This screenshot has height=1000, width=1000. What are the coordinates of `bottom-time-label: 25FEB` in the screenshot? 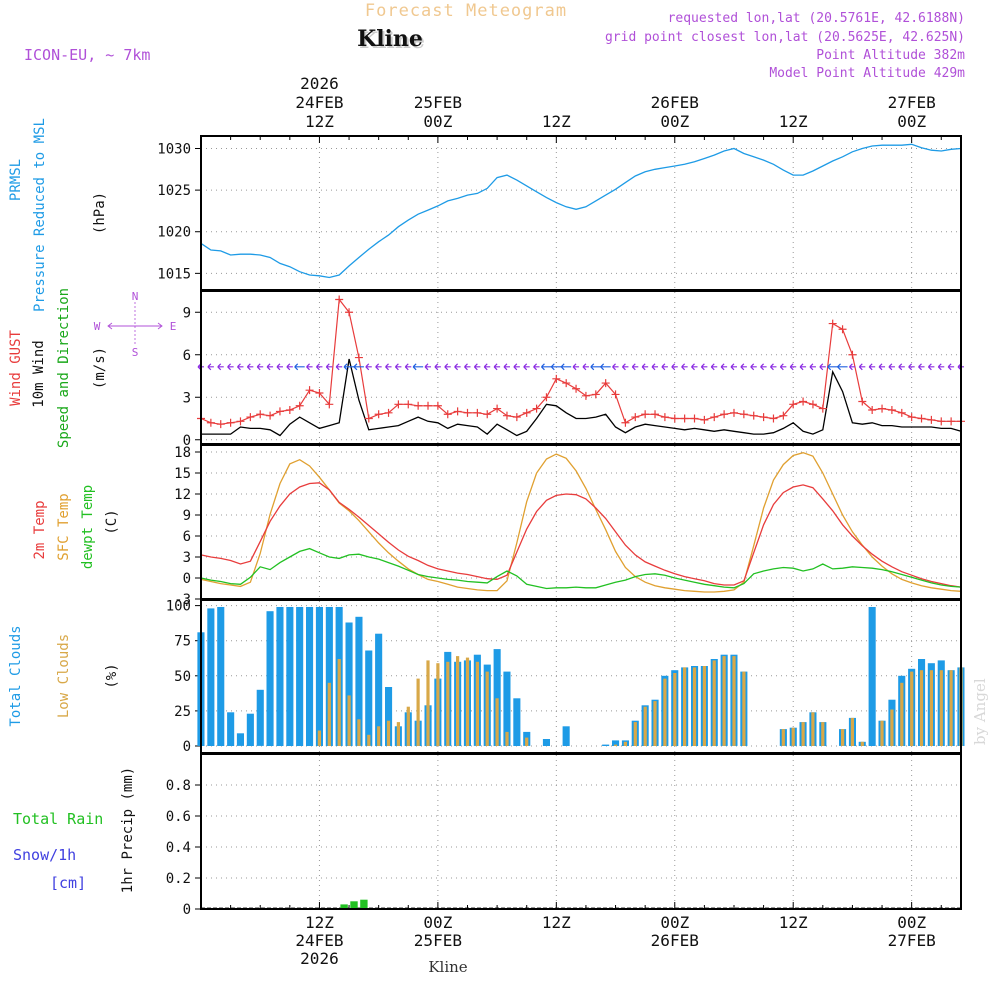 It's located at (438, 940).